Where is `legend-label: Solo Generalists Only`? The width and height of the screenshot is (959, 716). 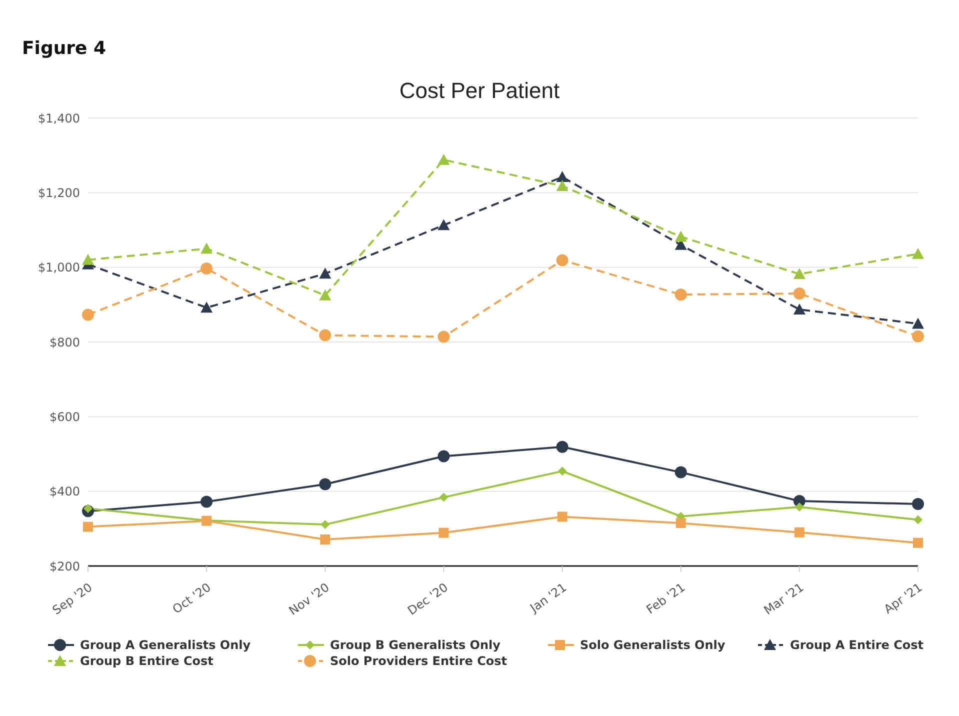
legend-label: Solo Generalists Only is located at coordinates (653, 645).